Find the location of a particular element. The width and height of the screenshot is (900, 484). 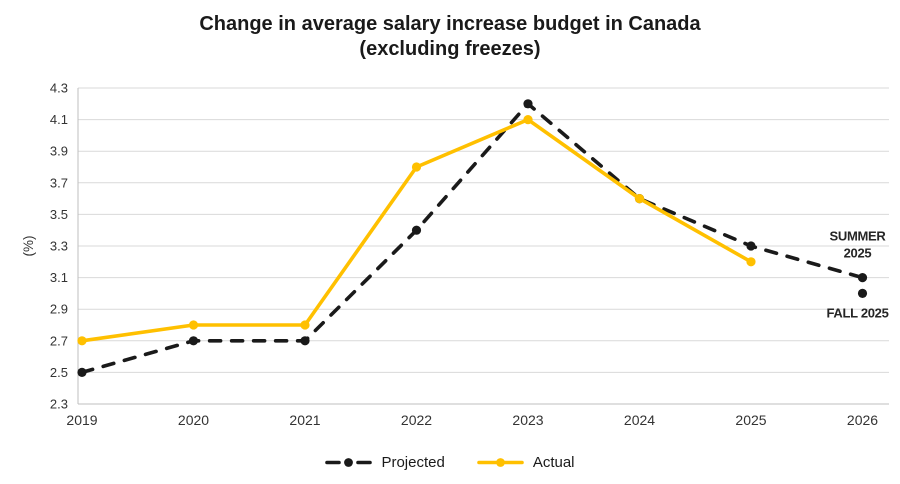

legend-marker-actual is located at coordinates (500, 462).